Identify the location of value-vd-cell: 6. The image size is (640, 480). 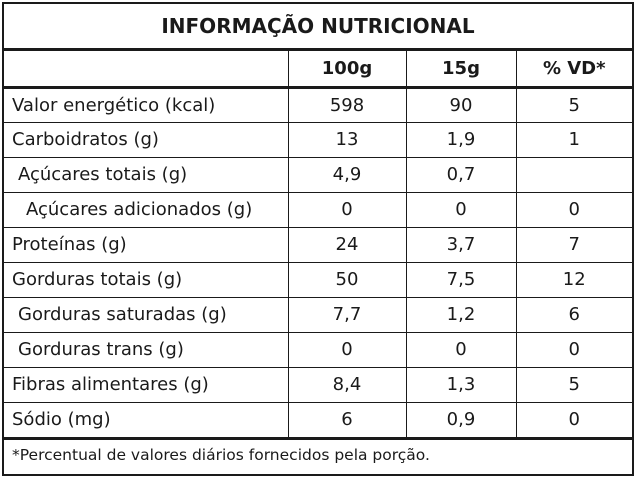
(574, 315).